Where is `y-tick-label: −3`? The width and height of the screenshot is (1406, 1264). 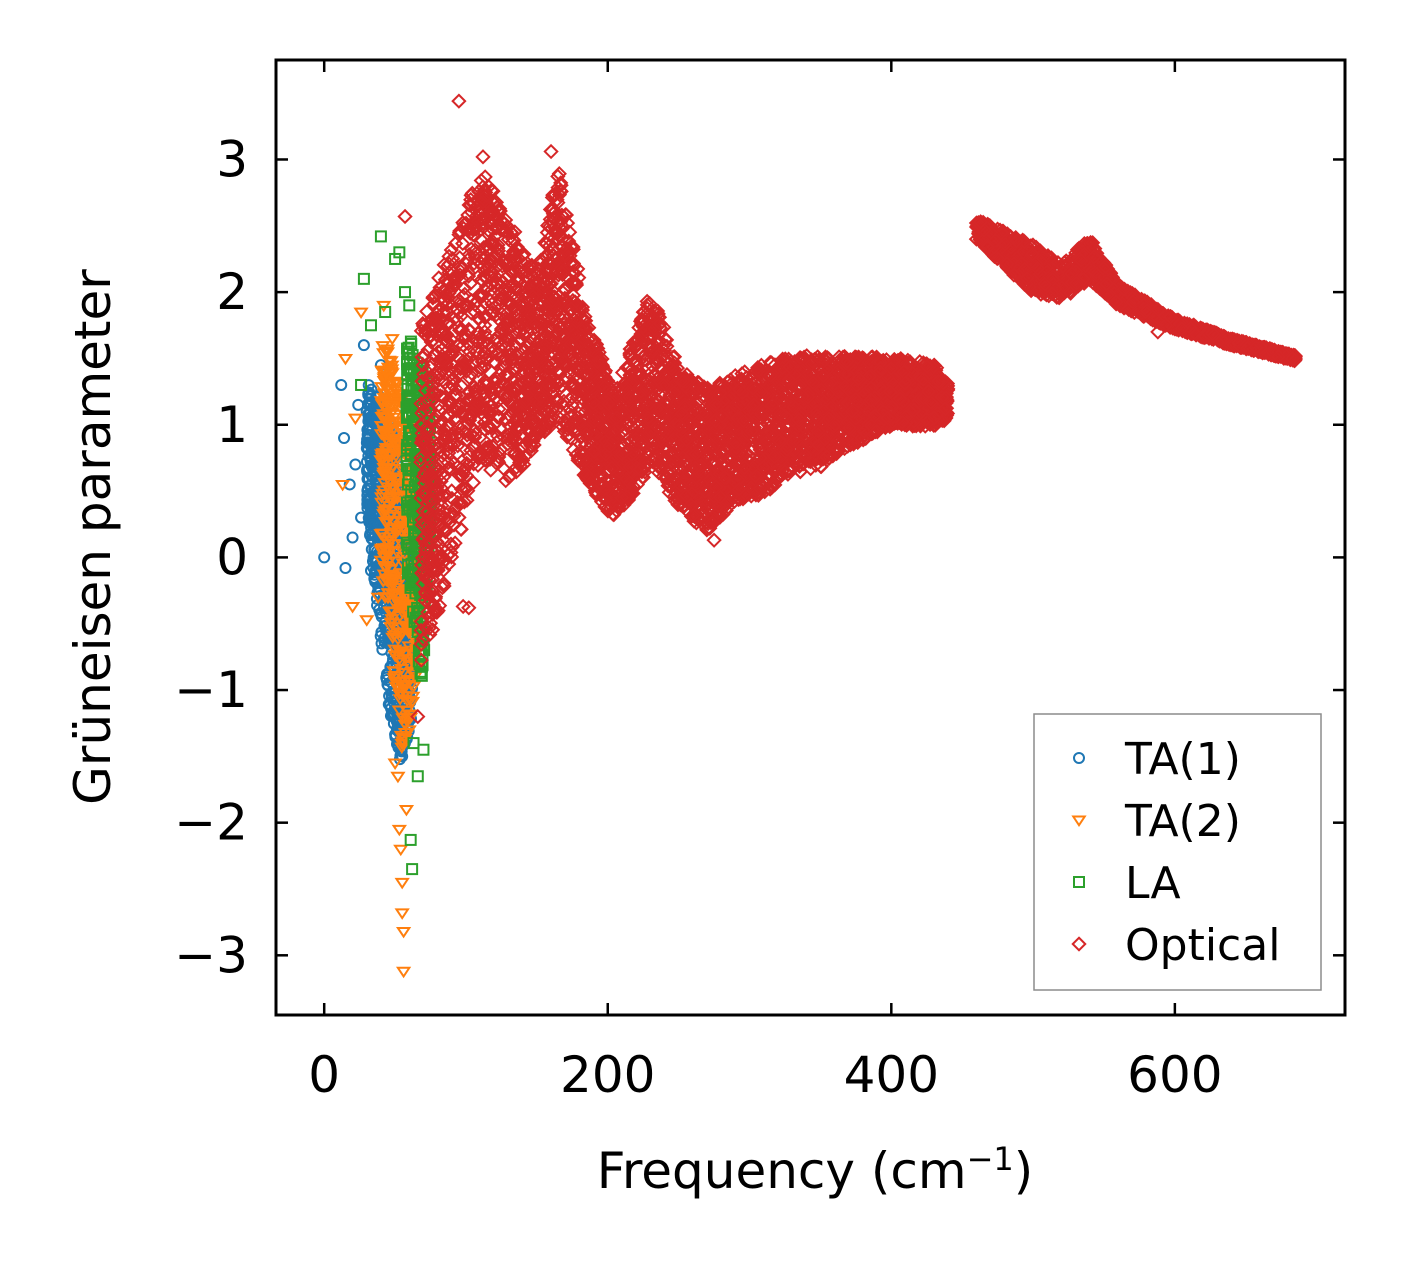
y-tick-label: −3 is located at coordinates (211, 955).